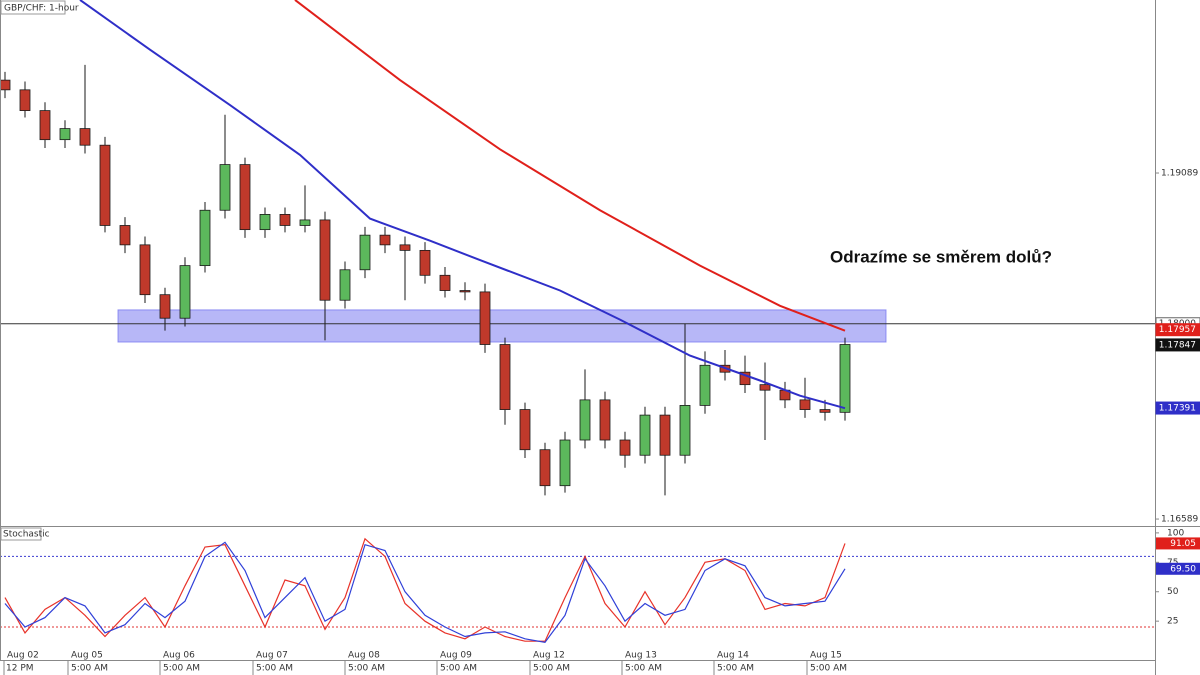 This screenshot has width=1200, height=675. Describe the element at coordinates (1179, 520) in the screenshot. I see `y-tick-label: 1.16589` at that location.